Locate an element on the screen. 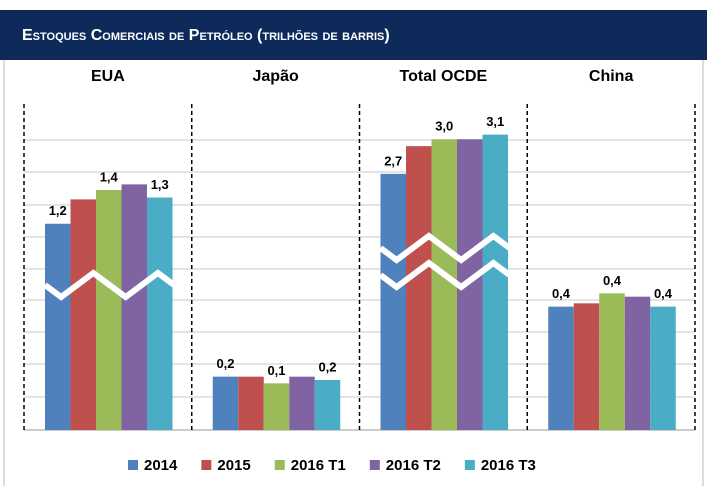 The image size is (707, 486). value-label: 3,0 is located at coordinates (444, 126).